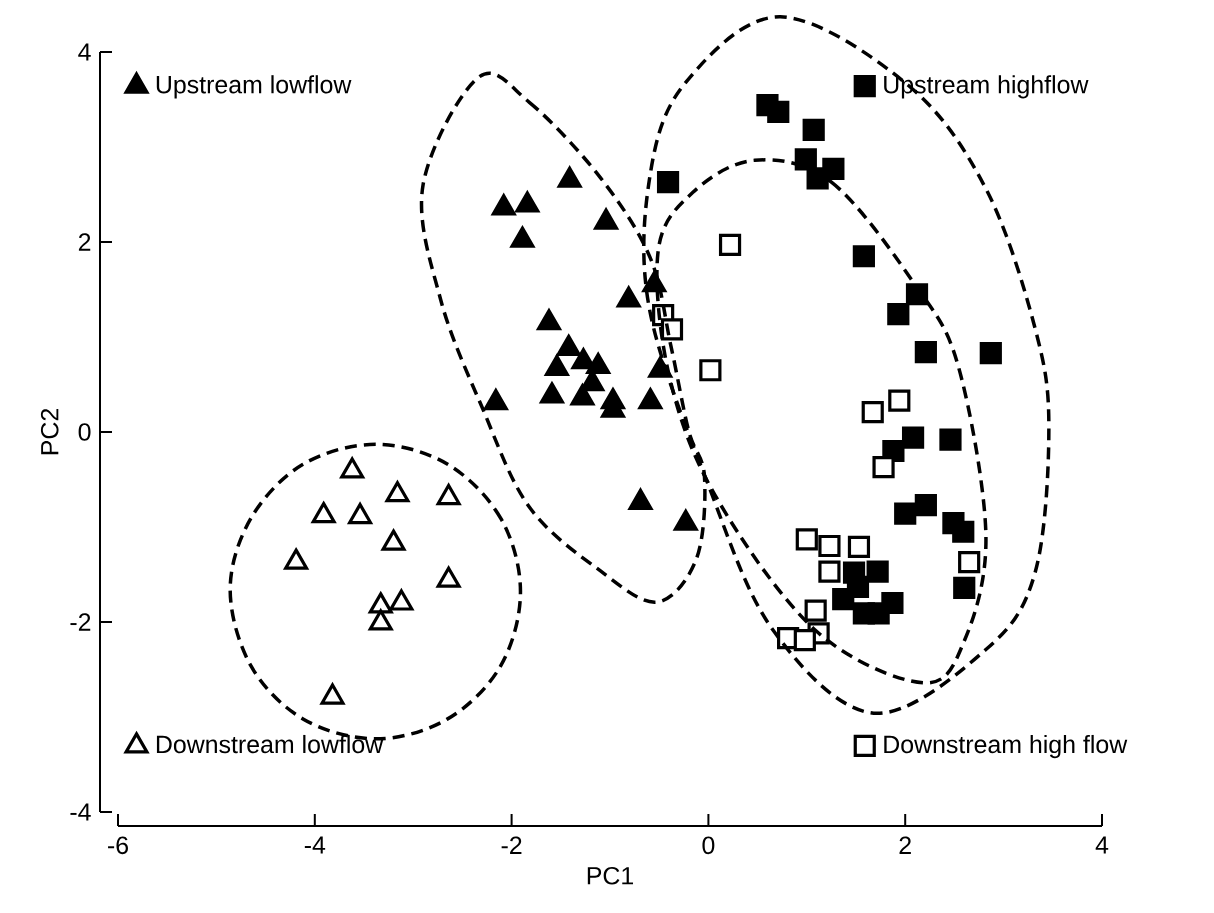  What do you see at coordinates (315, 845) in the screenshot?
I see `x-tick-label: -4` at bounding box center [315, 845].